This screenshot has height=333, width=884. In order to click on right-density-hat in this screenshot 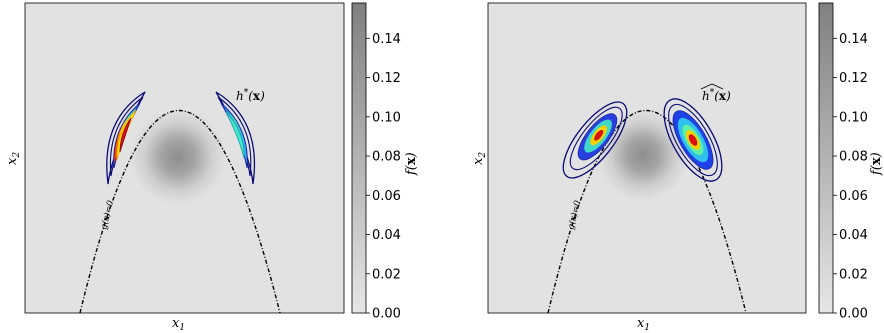, I will do `click(712, 86)`.